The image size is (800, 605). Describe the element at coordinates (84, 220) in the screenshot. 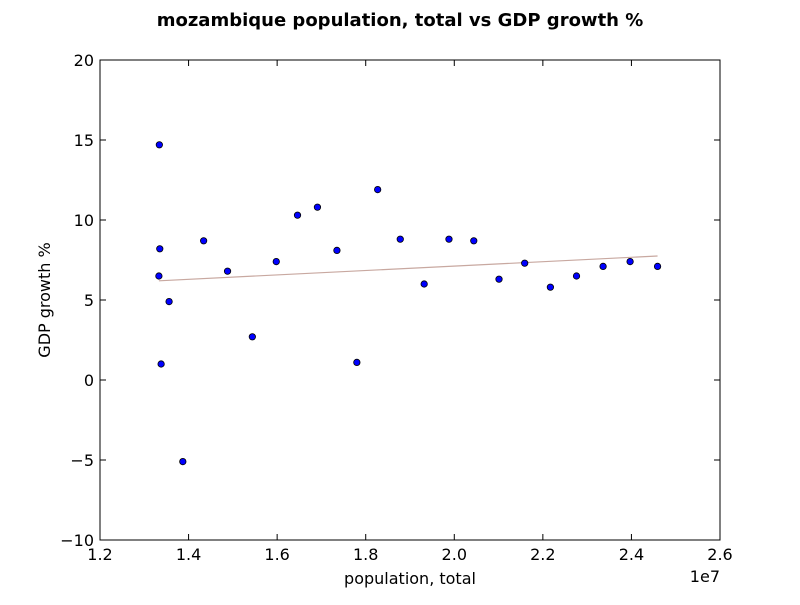

I see `y-tick-label: 10` at that location.